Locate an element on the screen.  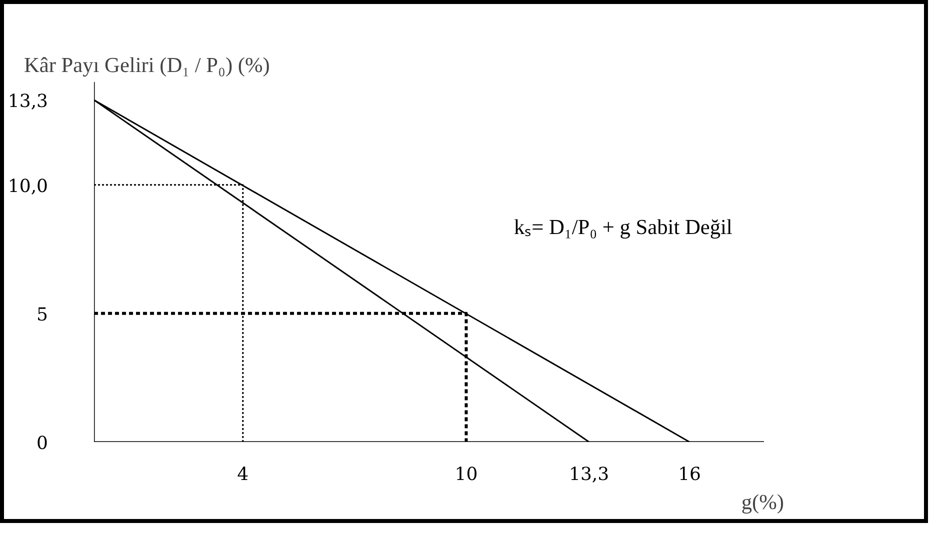
x-tick-label: 10 is located at coordinates (466, 474).